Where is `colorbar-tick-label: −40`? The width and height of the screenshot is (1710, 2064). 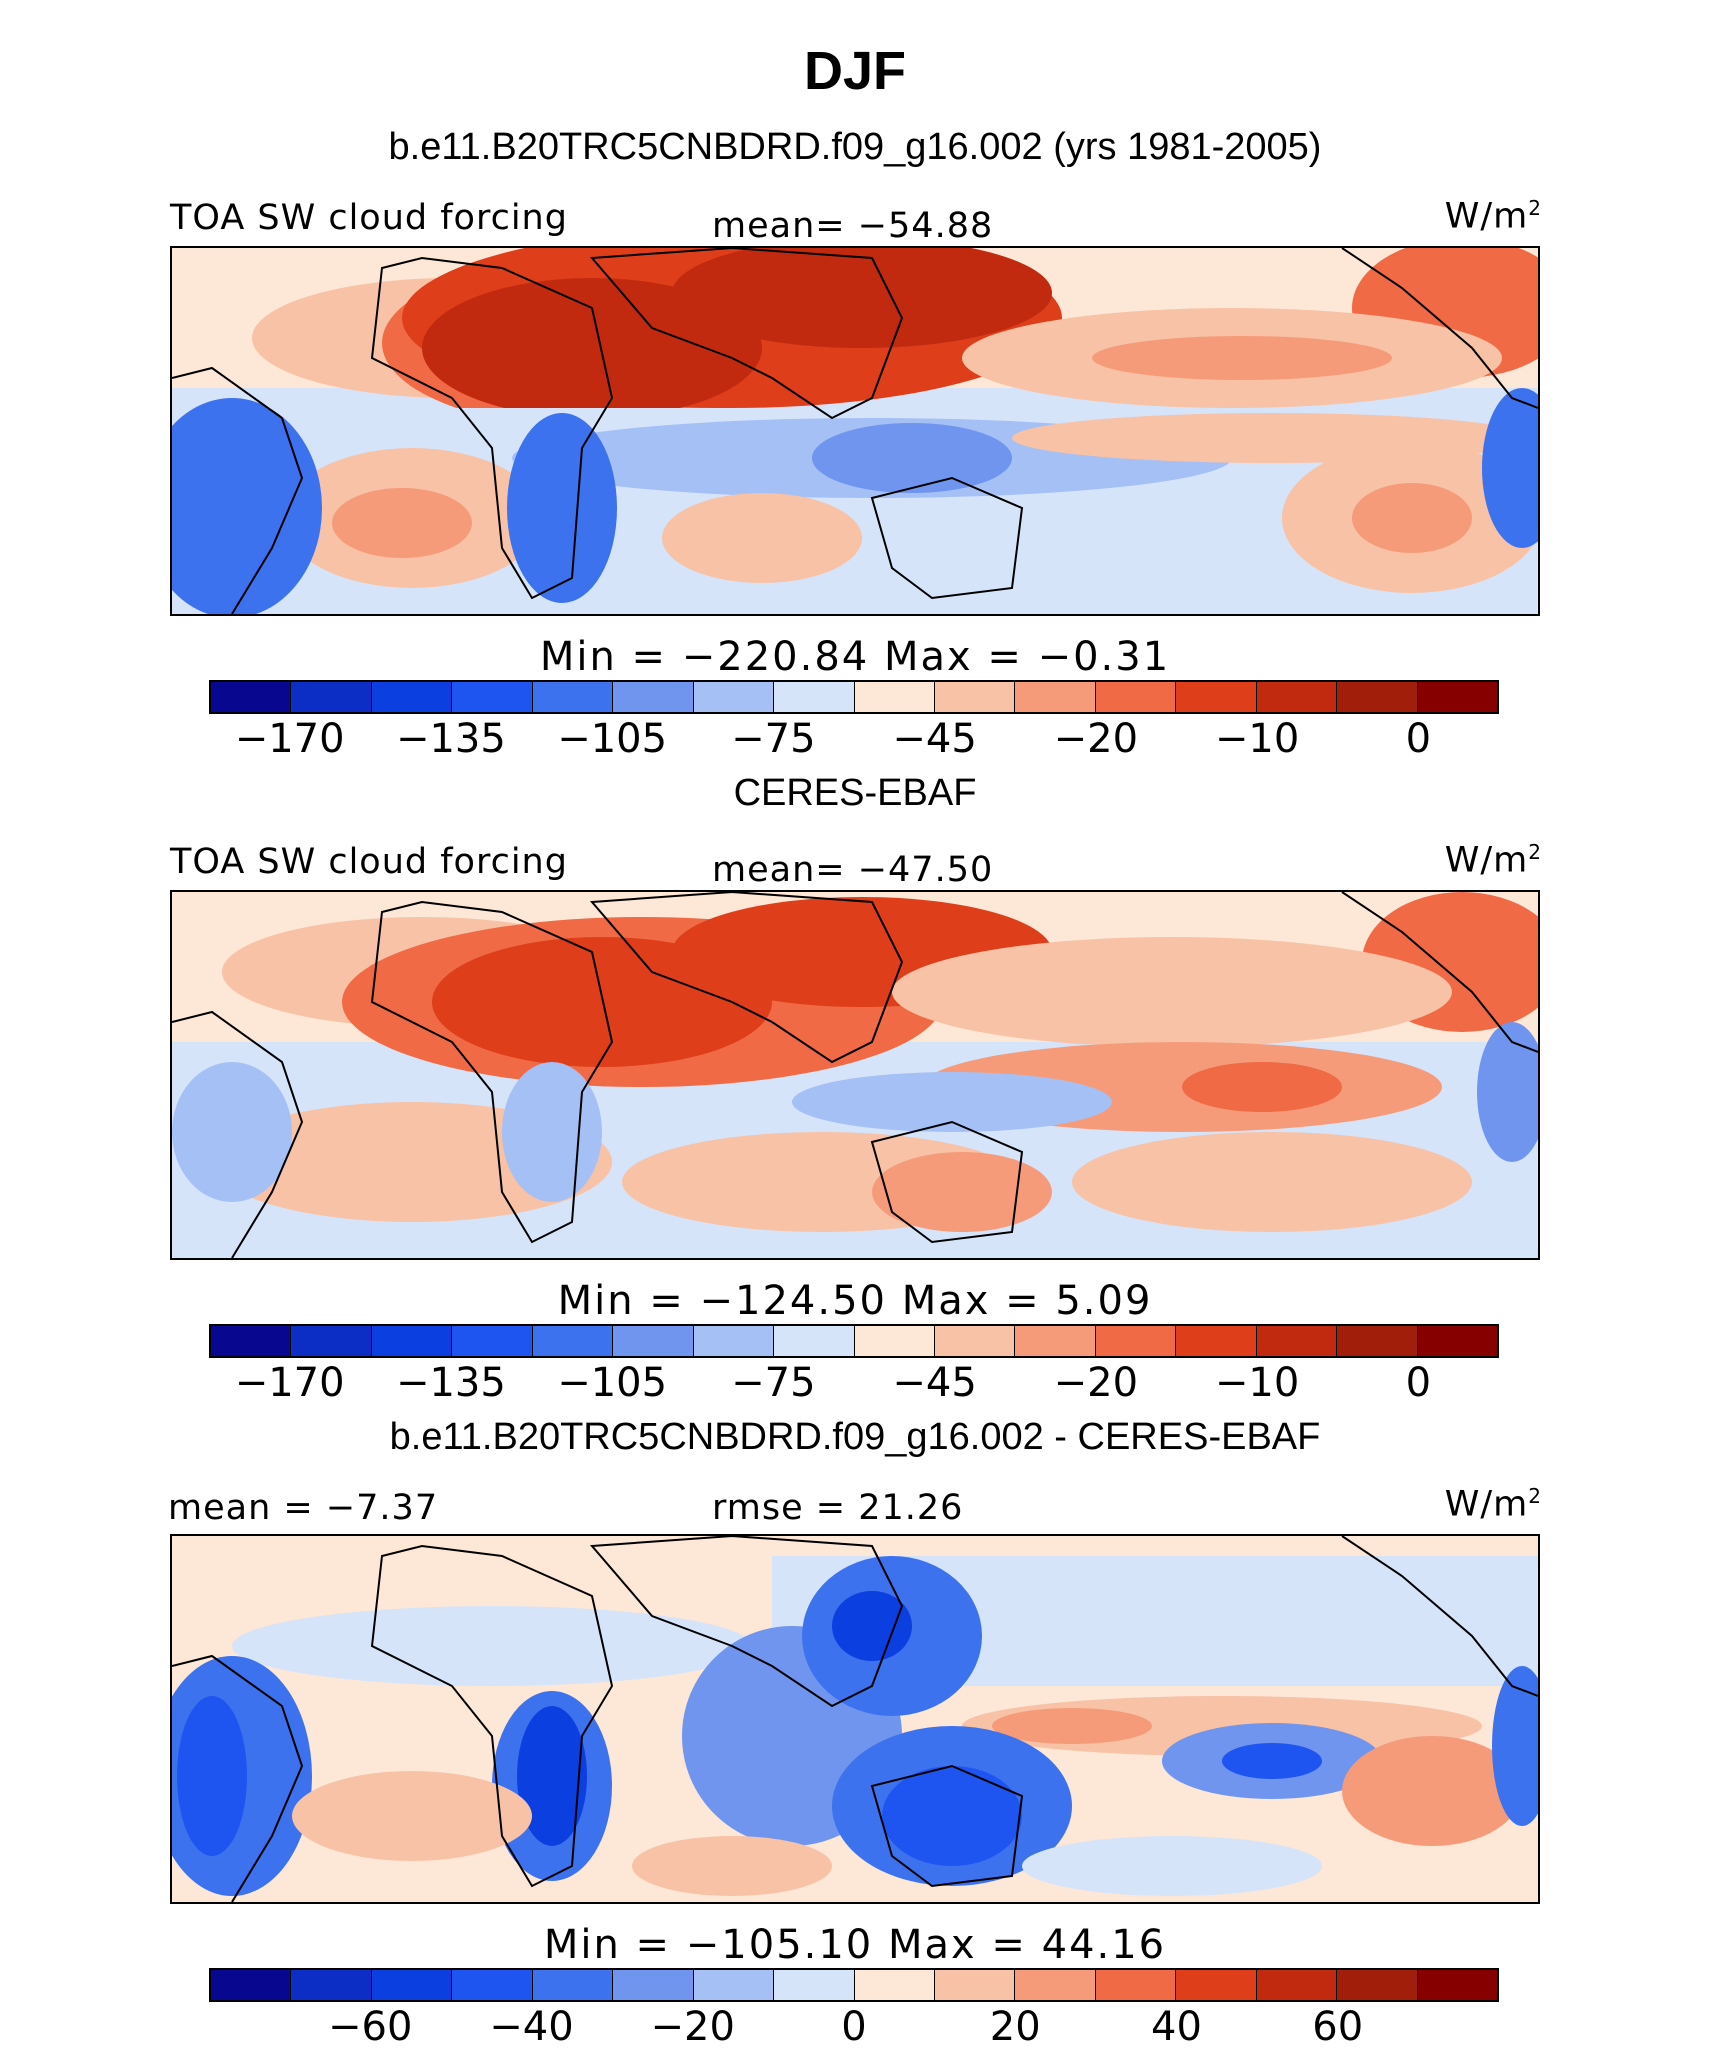
colorbar-tick-label: −40 is located at coordinates (531, 2027).